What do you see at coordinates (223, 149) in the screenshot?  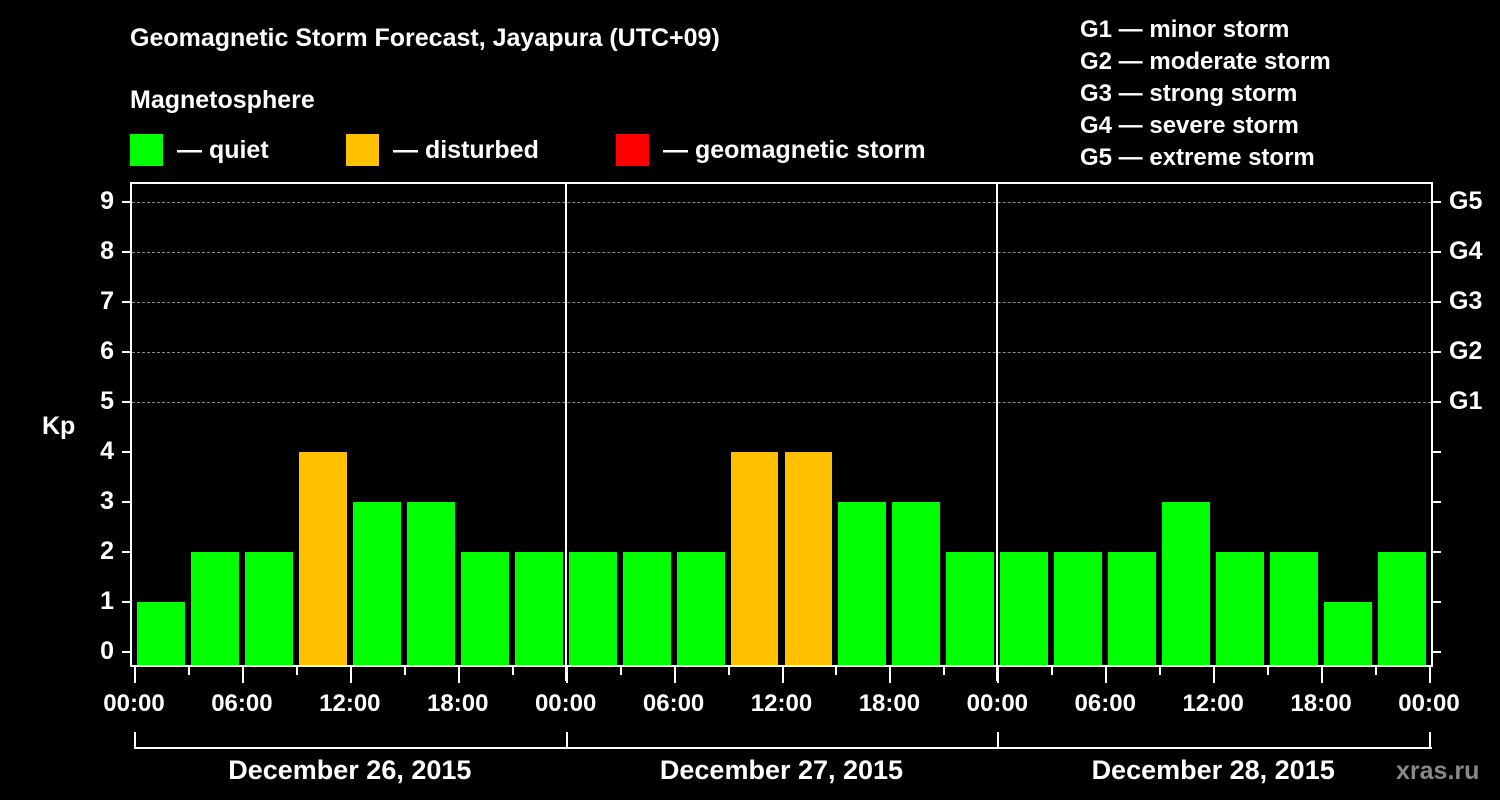 I see `legend-label: — quiet` at bounding box center [223, 149].